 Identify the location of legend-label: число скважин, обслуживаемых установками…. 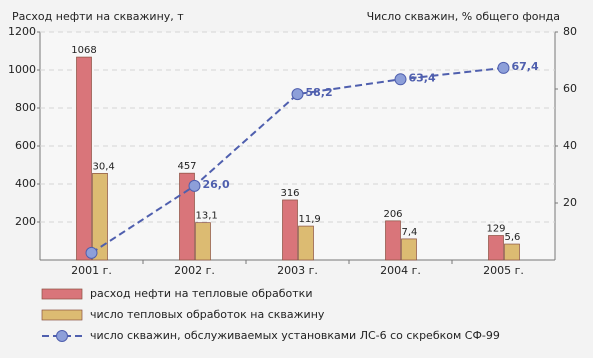
(295, 335).